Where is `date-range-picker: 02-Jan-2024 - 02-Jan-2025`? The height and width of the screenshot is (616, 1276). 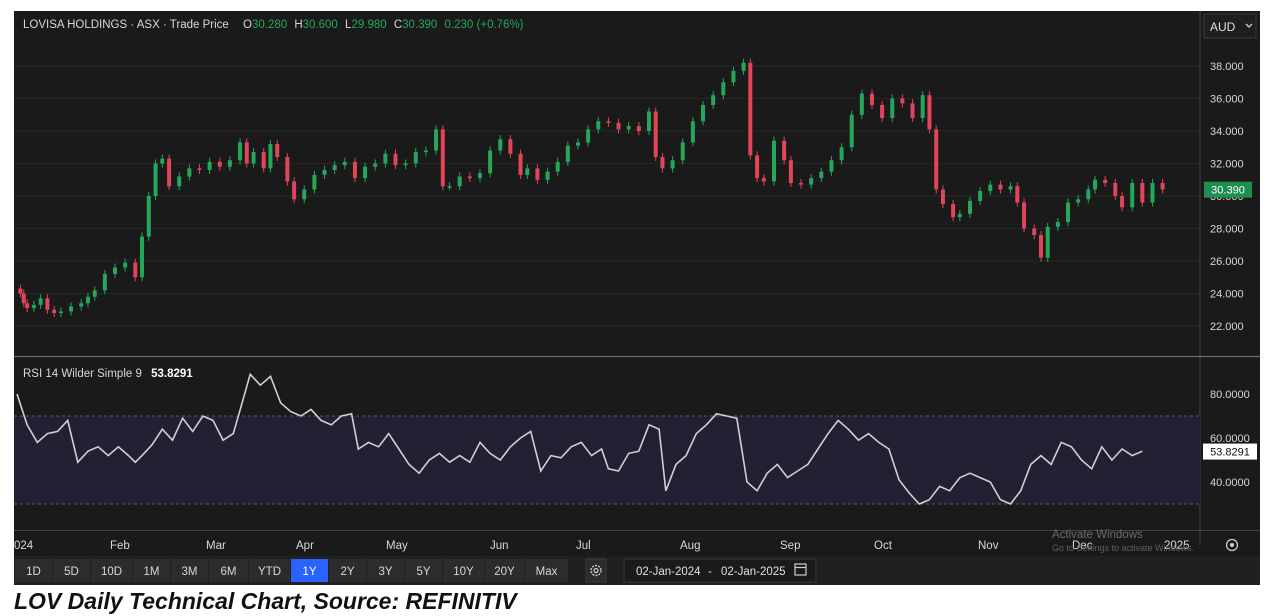 date-range-picker: 02-Jan-2024 - 02-Jan-2025 is located at coordinates (720, 570).